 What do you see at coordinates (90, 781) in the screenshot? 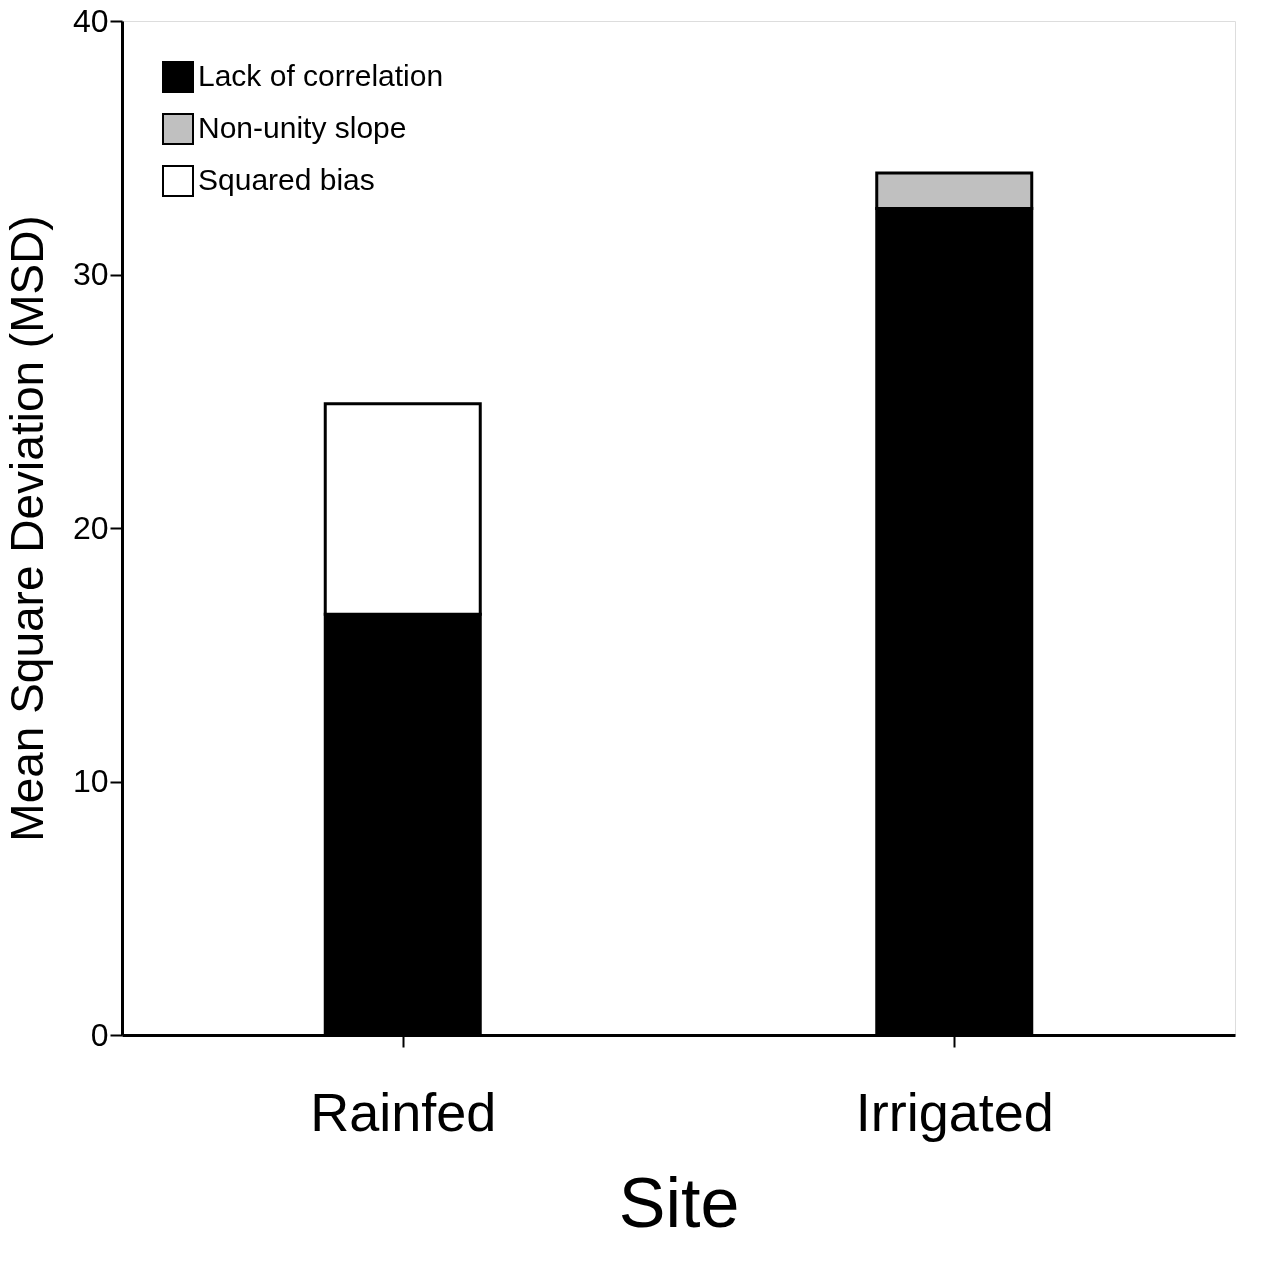
I see `y-tick-label: 10` at bounding box center [90, 781].